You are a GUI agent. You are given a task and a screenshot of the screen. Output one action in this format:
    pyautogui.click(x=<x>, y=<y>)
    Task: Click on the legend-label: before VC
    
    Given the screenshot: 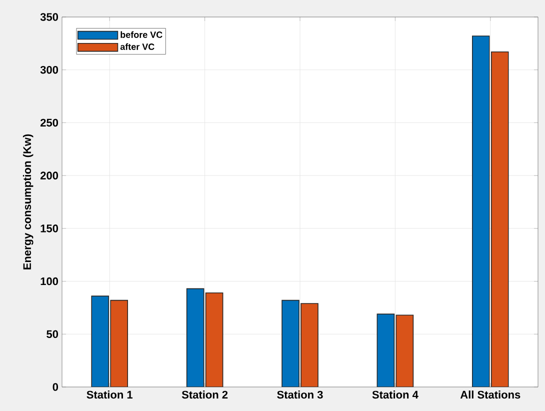 What is the action you would take?
    pyautogui.click(x=141, y=34)
    